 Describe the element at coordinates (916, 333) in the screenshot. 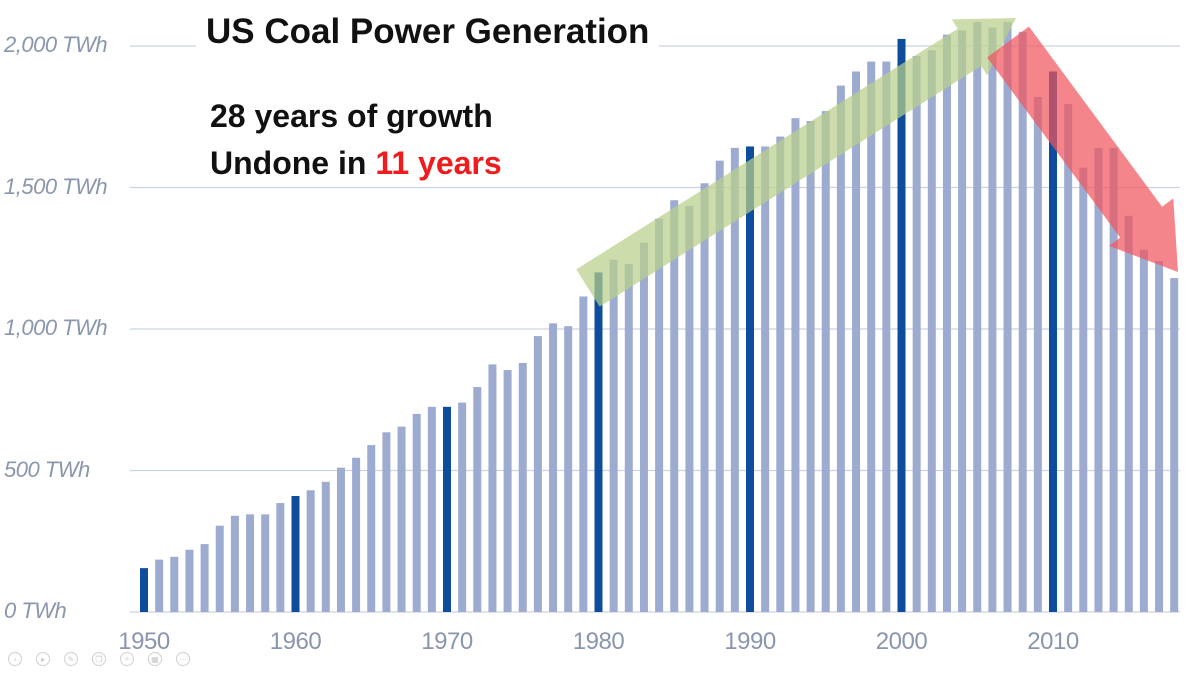

I see `bar-2001` at that location.